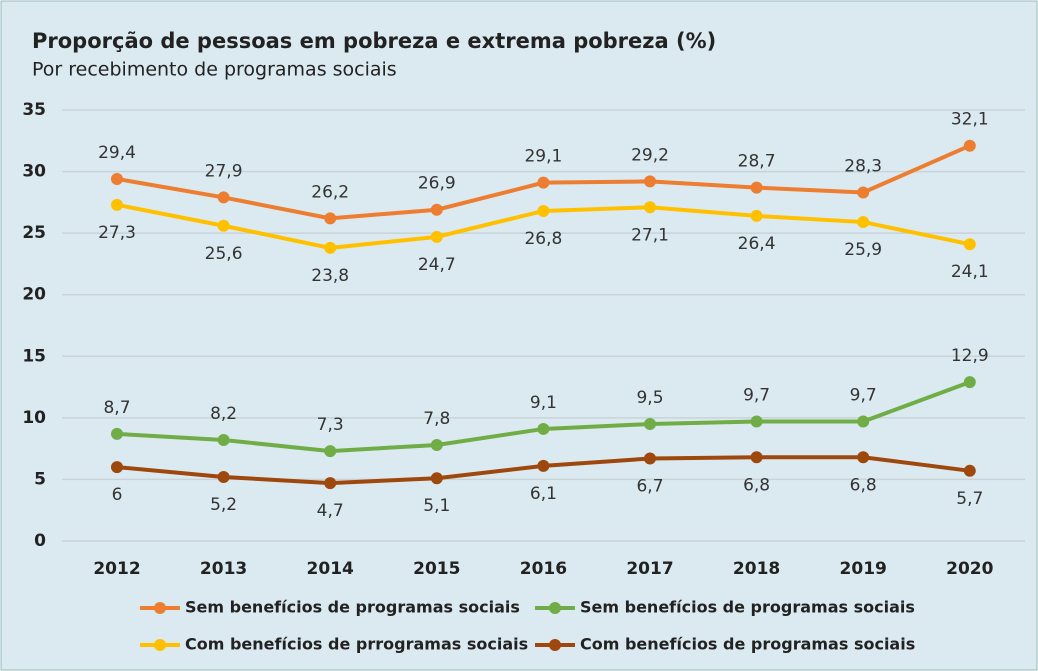  I want to click on data-label: 8,2, so click(223, 414).